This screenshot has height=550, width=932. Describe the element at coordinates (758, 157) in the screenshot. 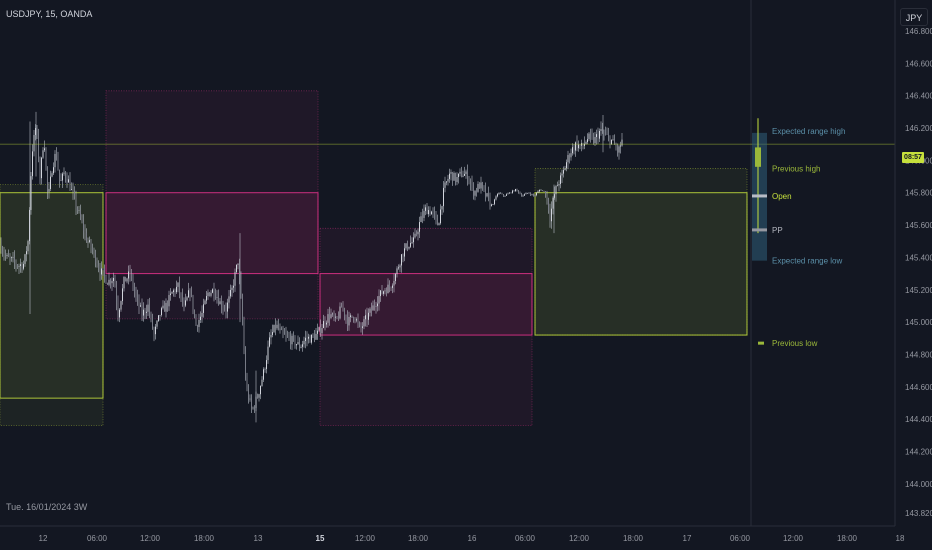

I see `session-body` at that location.